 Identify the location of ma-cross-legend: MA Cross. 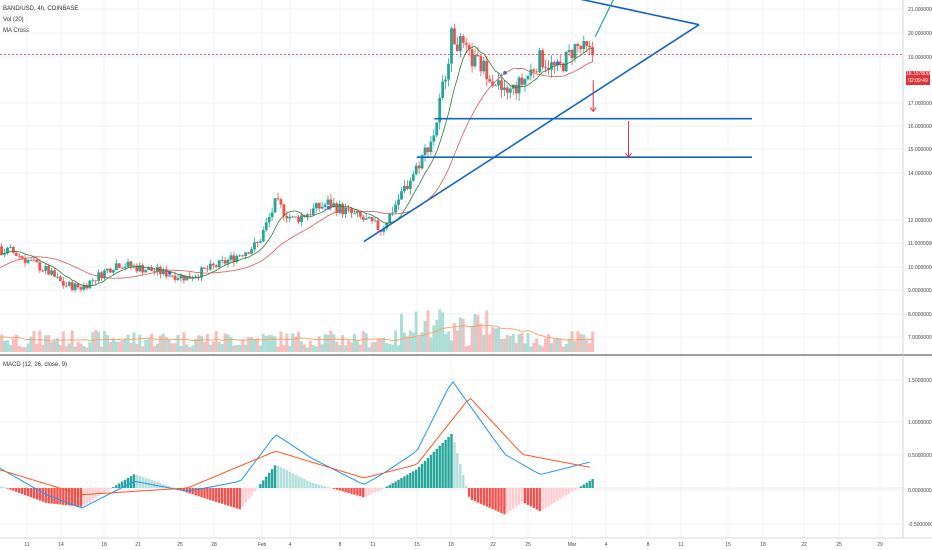
(16, 31).